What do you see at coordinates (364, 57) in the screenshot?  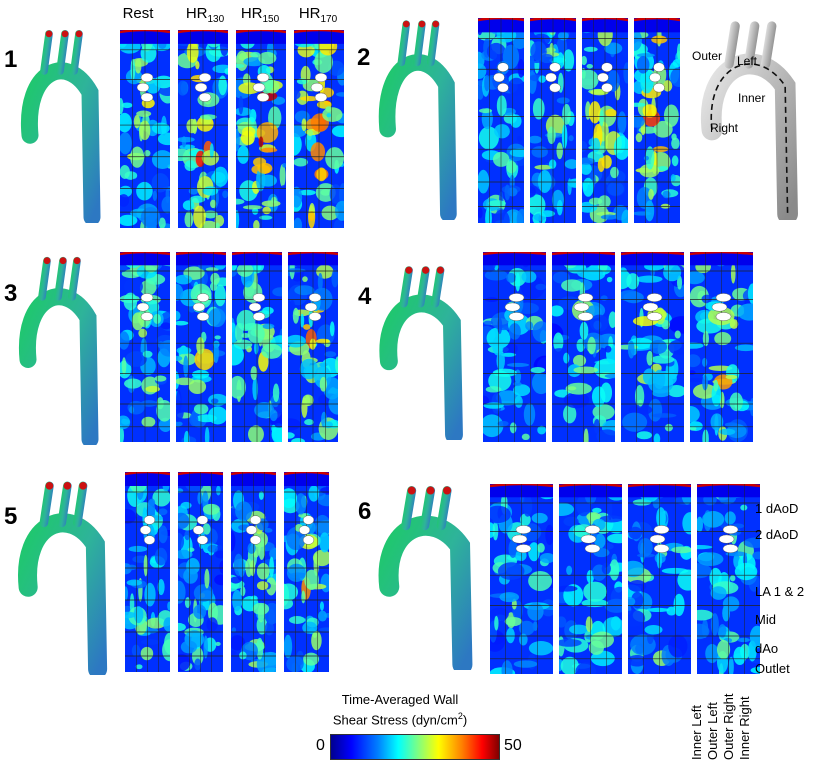 I see `case-number-2: 2` at bounding box center [364, 57].